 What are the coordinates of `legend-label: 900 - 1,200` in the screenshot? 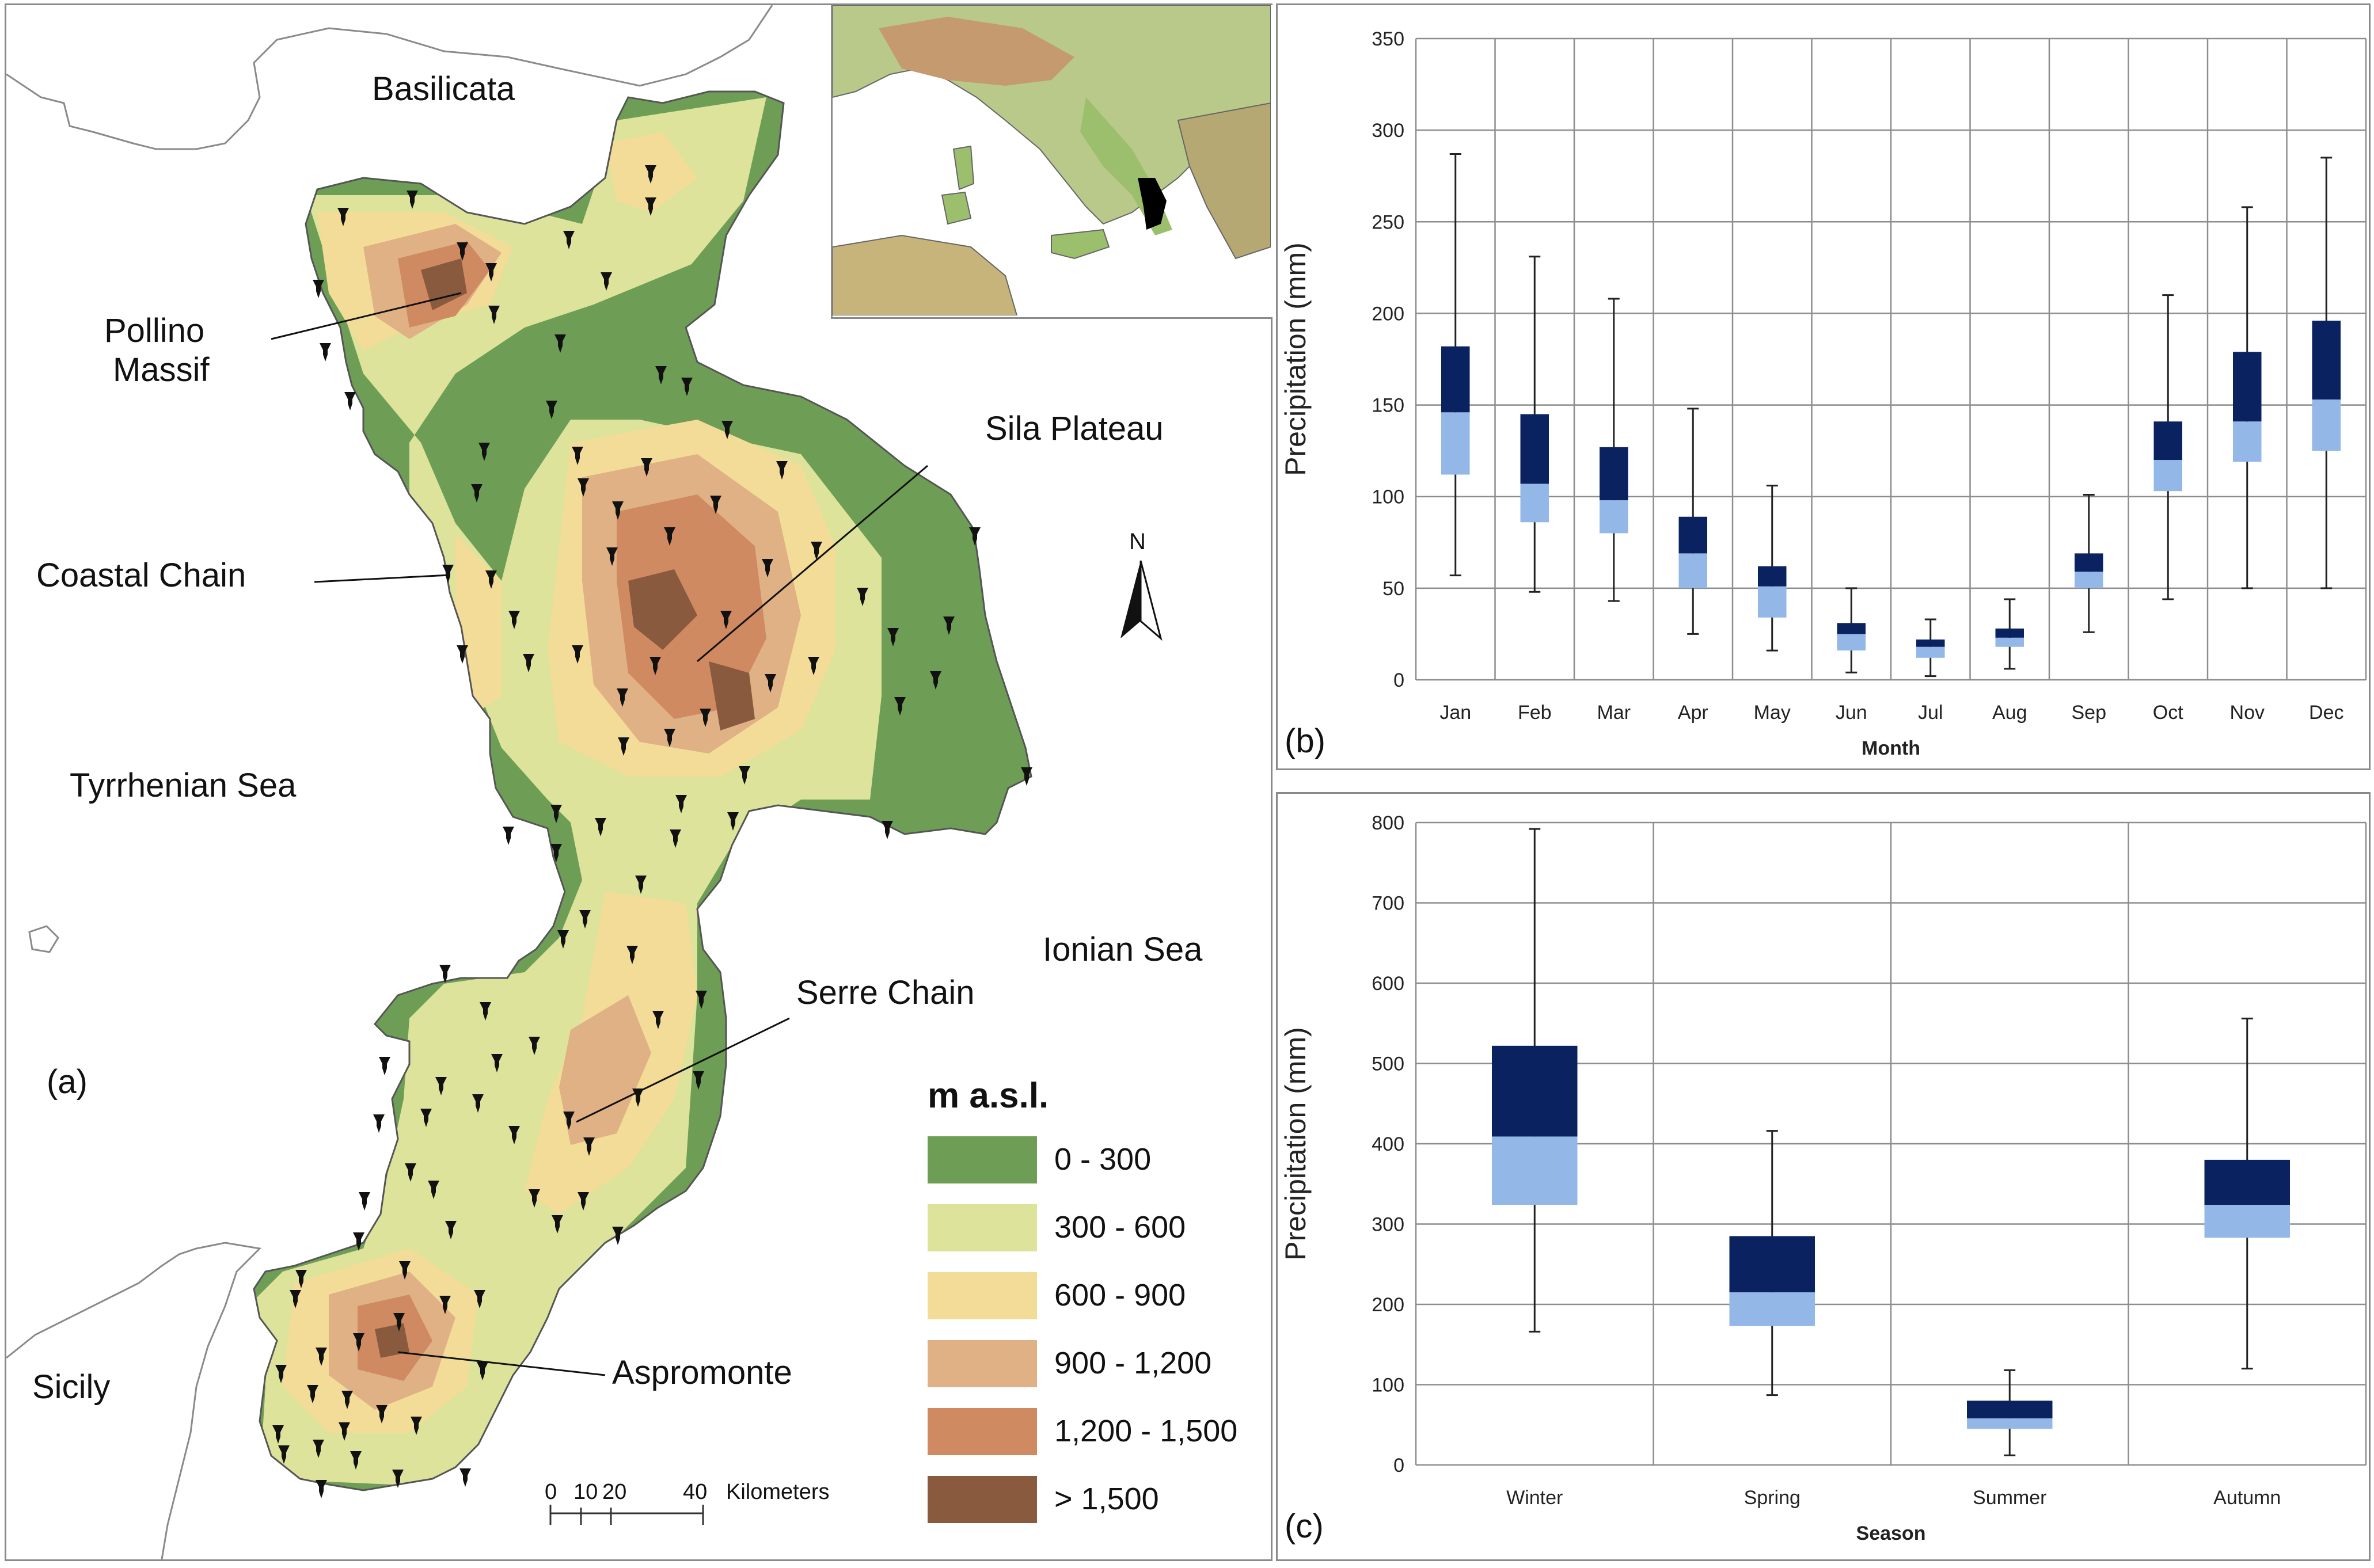 It's located at (1132, 1363).